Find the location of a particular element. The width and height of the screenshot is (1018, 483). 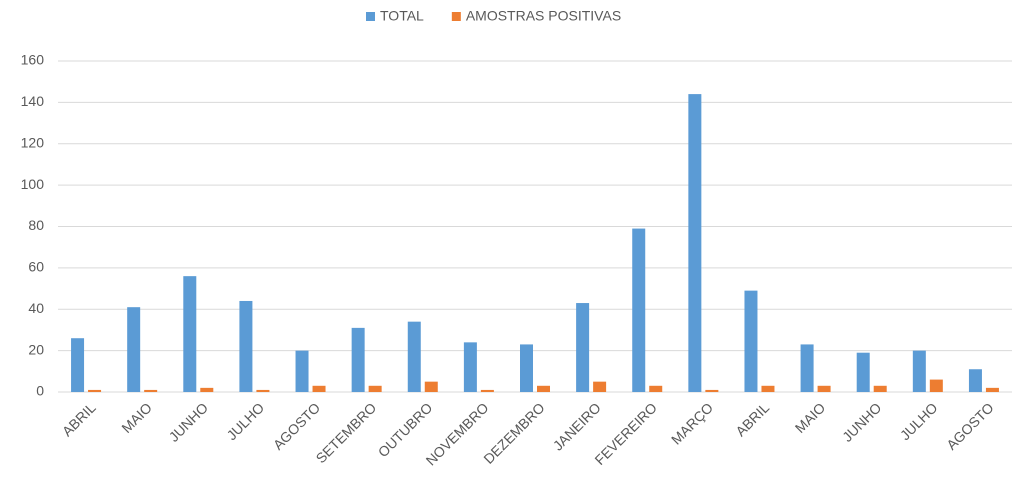

y-tick-label: 60 is located at coordinates (36, 267).